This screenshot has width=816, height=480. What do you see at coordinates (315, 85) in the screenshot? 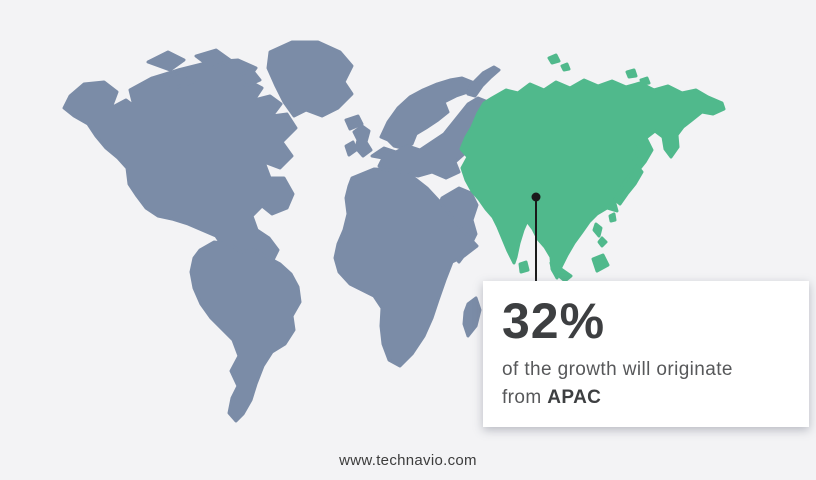
I see `region-greenland` at bounding box center [315, 85].